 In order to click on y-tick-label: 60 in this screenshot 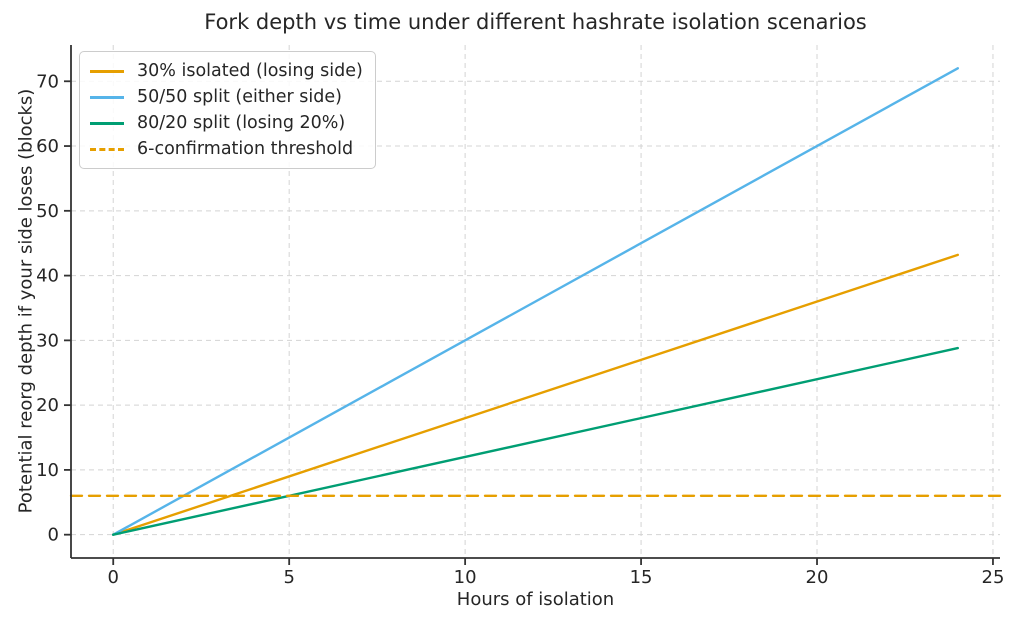, I will do `click(47, 146)`.